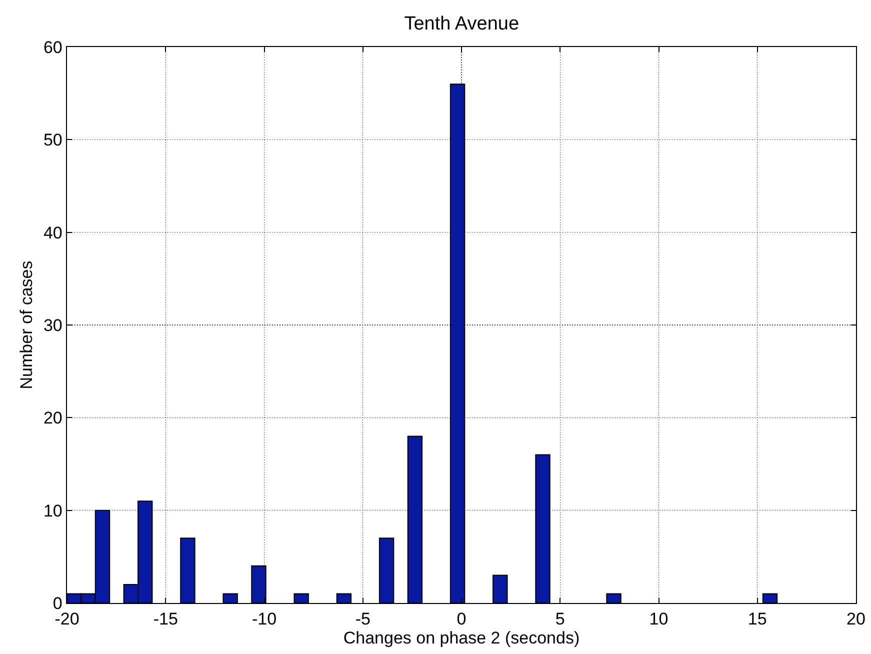 The width and height of the screenshot is (871, 654). What do you see at coordinates (264, 619) in the screenshot?
I see `x-tick-label: -10` at bounding box center [264, 619].